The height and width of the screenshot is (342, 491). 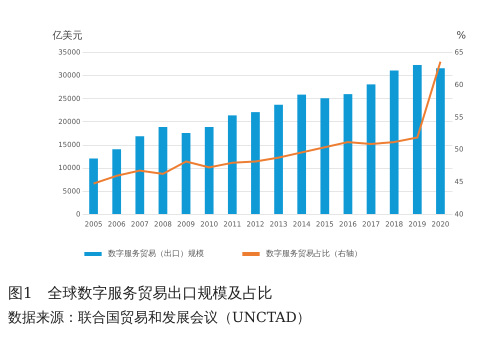 I want to click on text: 数据来源：联合国贸易和发展会议（UNCTAD）, so click(x=159, y=318).